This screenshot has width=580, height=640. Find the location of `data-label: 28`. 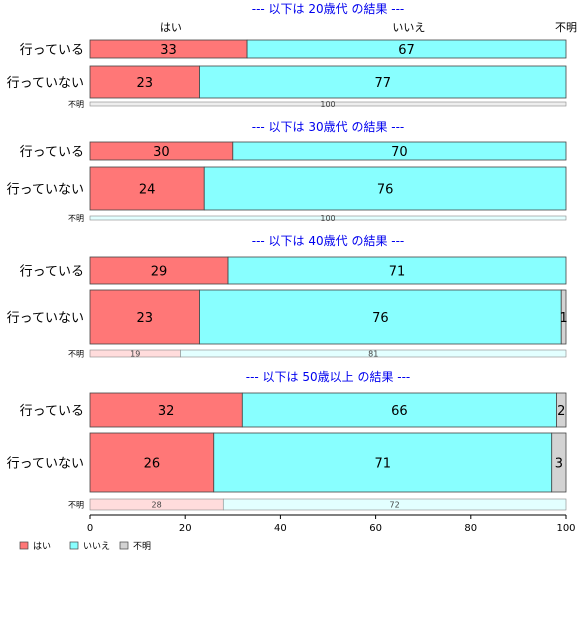

data-label: 28 is located at coordinates (157, 505).